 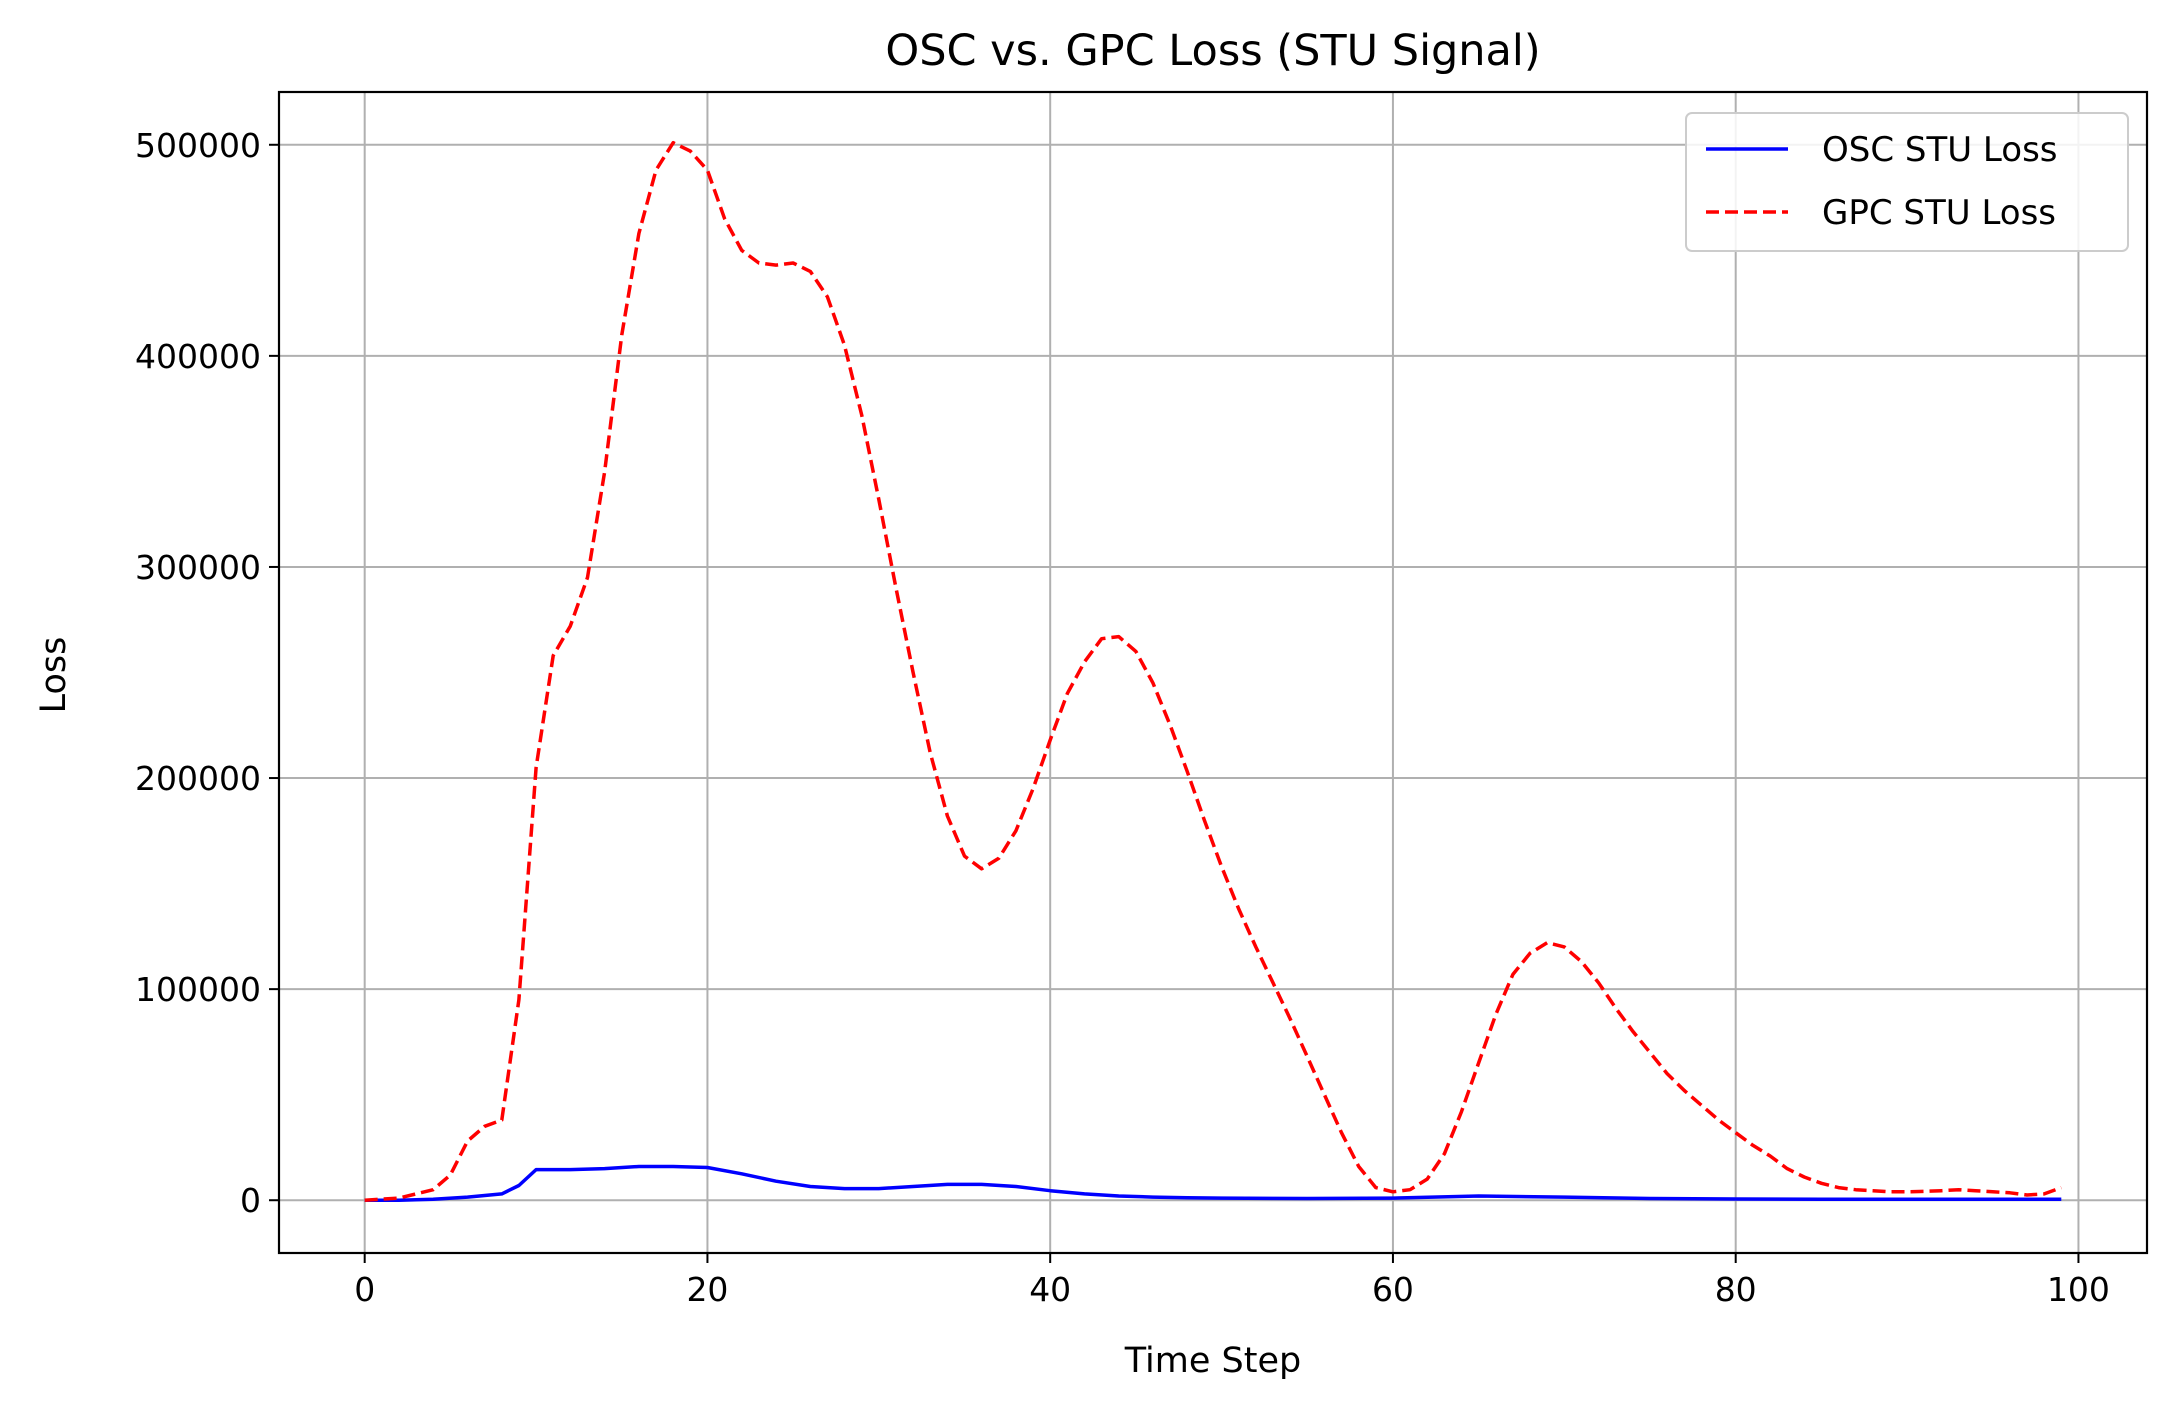 I want to click on legend-box, so click(x=1907, y=182).